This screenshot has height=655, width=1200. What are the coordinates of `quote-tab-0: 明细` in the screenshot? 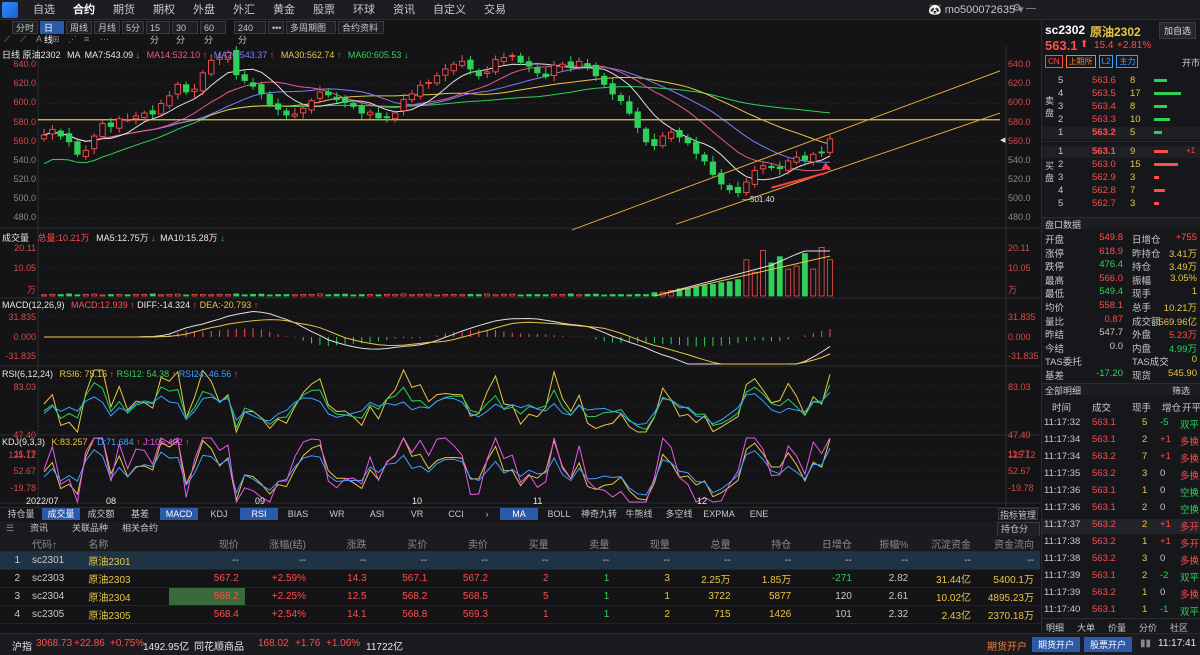 It's located at (1055, 628).